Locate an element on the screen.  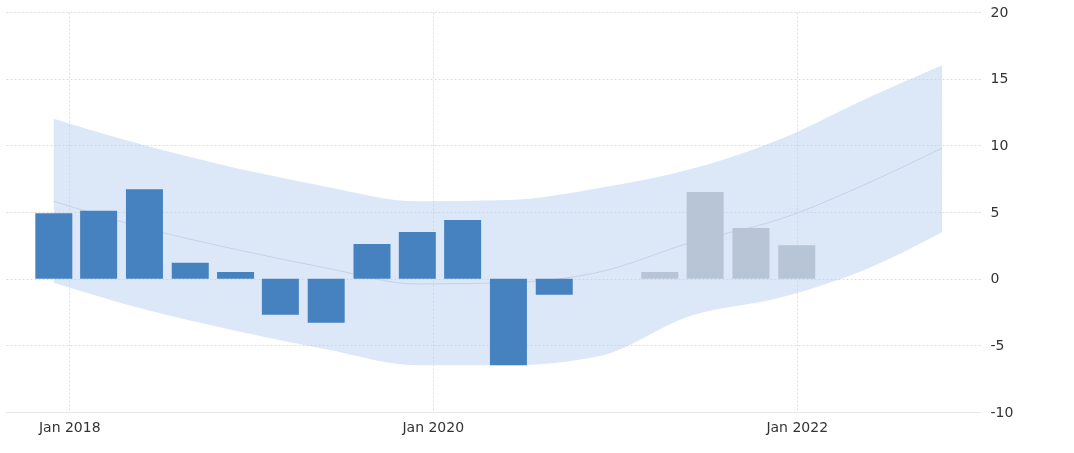
y-tick-label: 10 is located at coordinates (999, 144).